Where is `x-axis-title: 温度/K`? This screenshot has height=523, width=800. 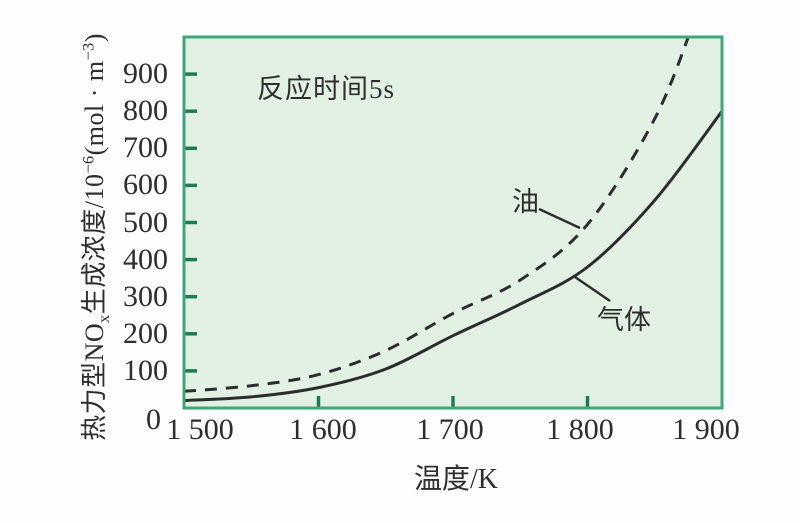
x-axis-title: 温度/K is located at coordinates (456, 479).